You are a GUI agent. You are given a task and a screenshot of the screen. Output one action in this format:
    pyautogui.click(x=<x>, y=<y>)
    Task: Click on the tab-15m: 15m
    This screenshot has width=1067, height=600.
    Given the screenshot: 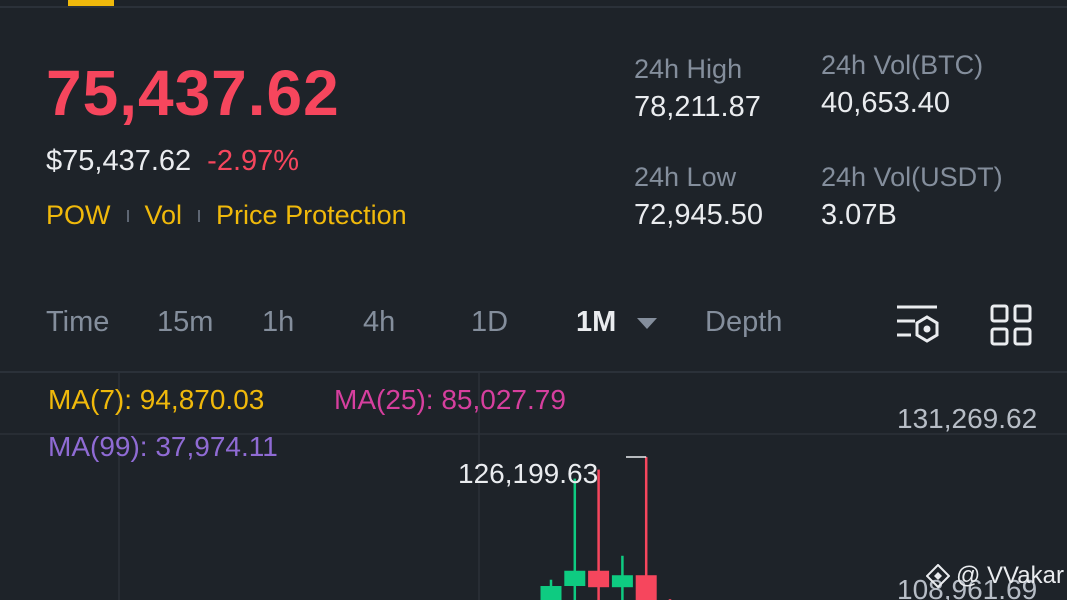 What is the action you would take?
    pyautogui.click(x=185, y=322)
    